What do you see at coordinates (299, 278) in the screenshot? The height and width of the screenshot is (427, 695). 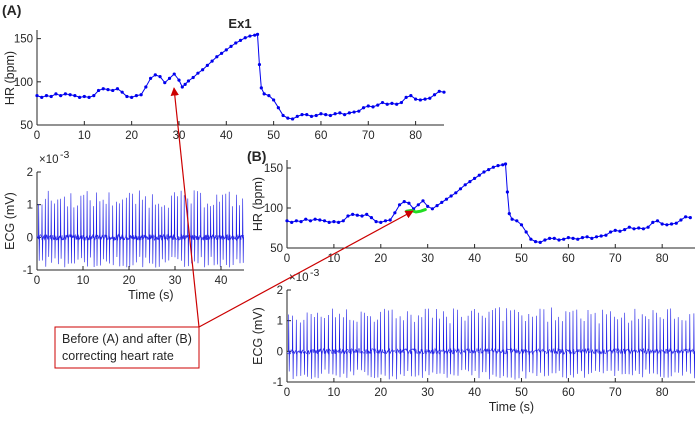 I see `exponent-label: ×10` at bounding box center [299, 278].